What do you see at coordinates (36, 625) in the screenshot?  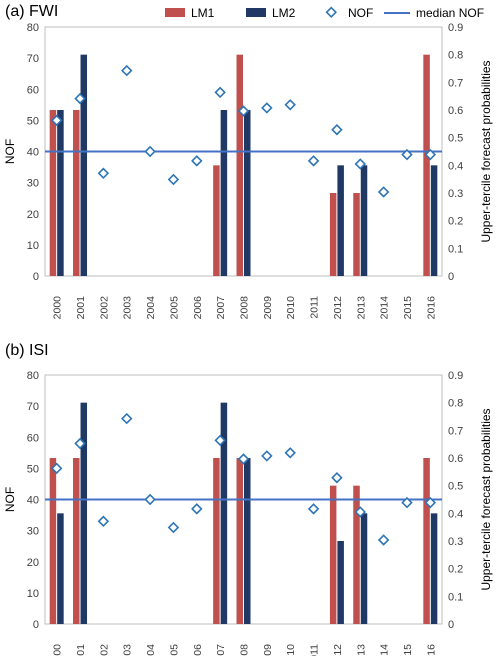 I see `y-tick-label: 0` at bounding box center [36, 625].